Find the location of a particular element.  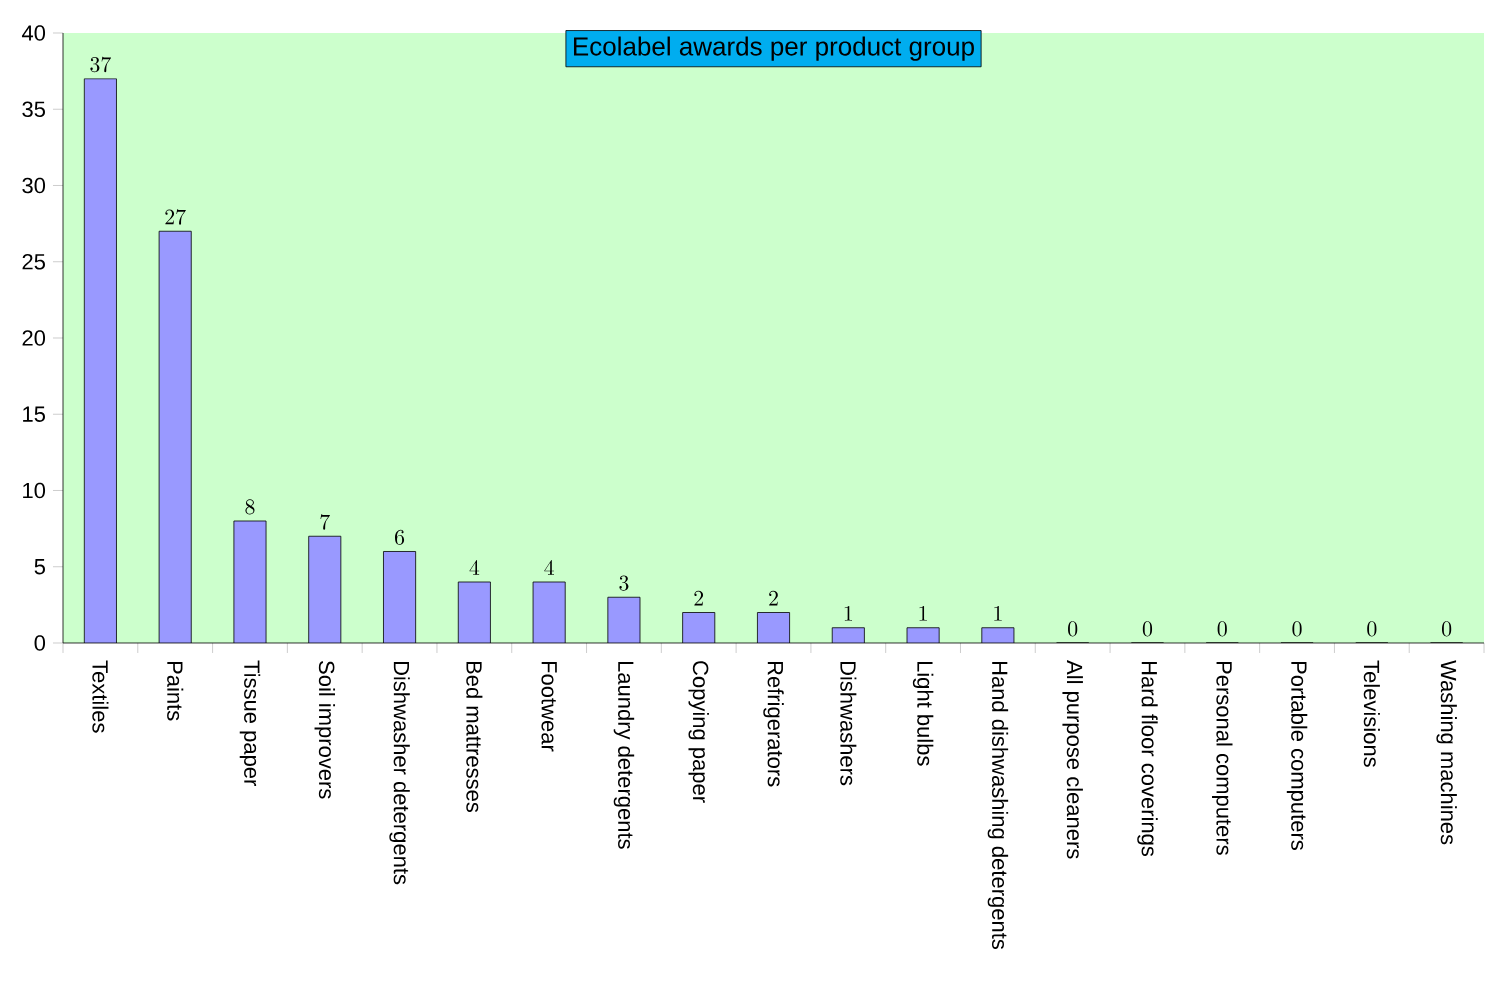

x-tick-label: Laundry detergents is located at coordinates (624, 755).